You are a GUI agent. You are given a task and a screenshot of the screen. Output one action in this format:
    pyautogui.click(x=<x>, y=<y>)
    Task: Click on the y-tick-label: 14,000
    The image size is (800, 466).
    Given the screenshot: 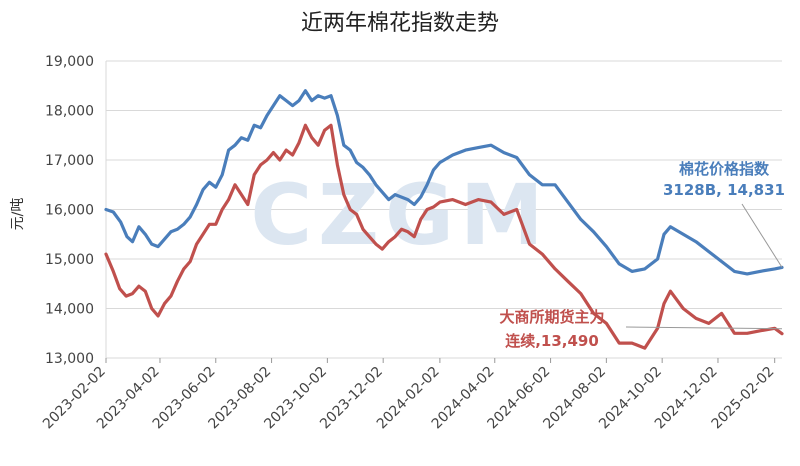 What is the action you would take?
    pyautogui.click(x=69, y=310)
    